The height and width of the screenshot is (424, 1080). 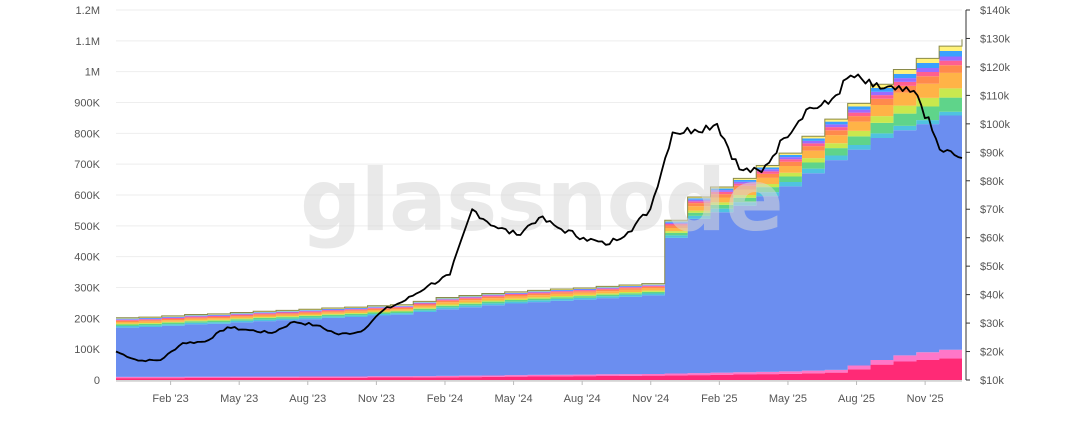 What do you see at coordinates (992, 182) in the screenshot?
I see `y-right-tick-label: $80k` at bounding box center [992, 182].